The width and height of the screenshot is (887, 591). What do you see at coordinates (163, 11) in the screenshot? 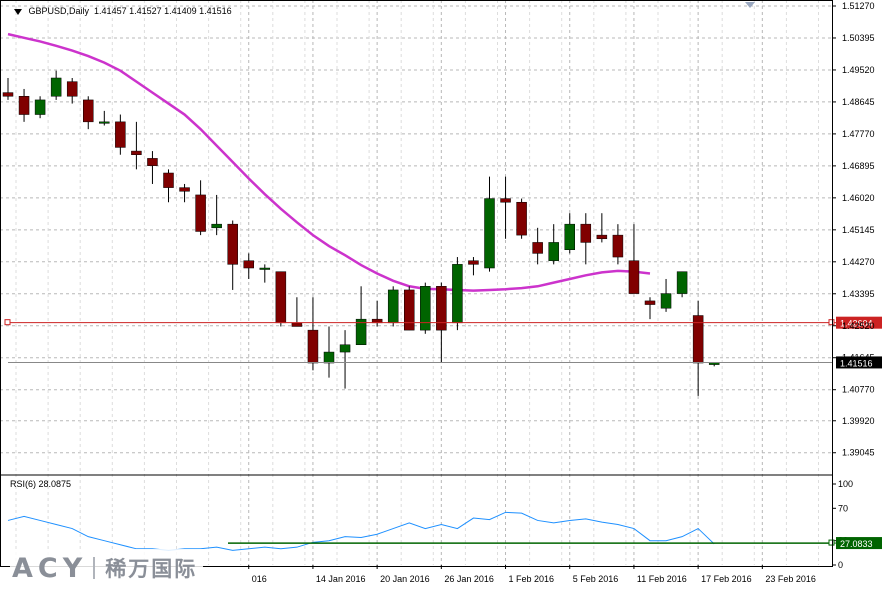
I see `ohlc-values: 1.41457 1.41527 1.41409 1.41516` at bounding box center [163, 11].